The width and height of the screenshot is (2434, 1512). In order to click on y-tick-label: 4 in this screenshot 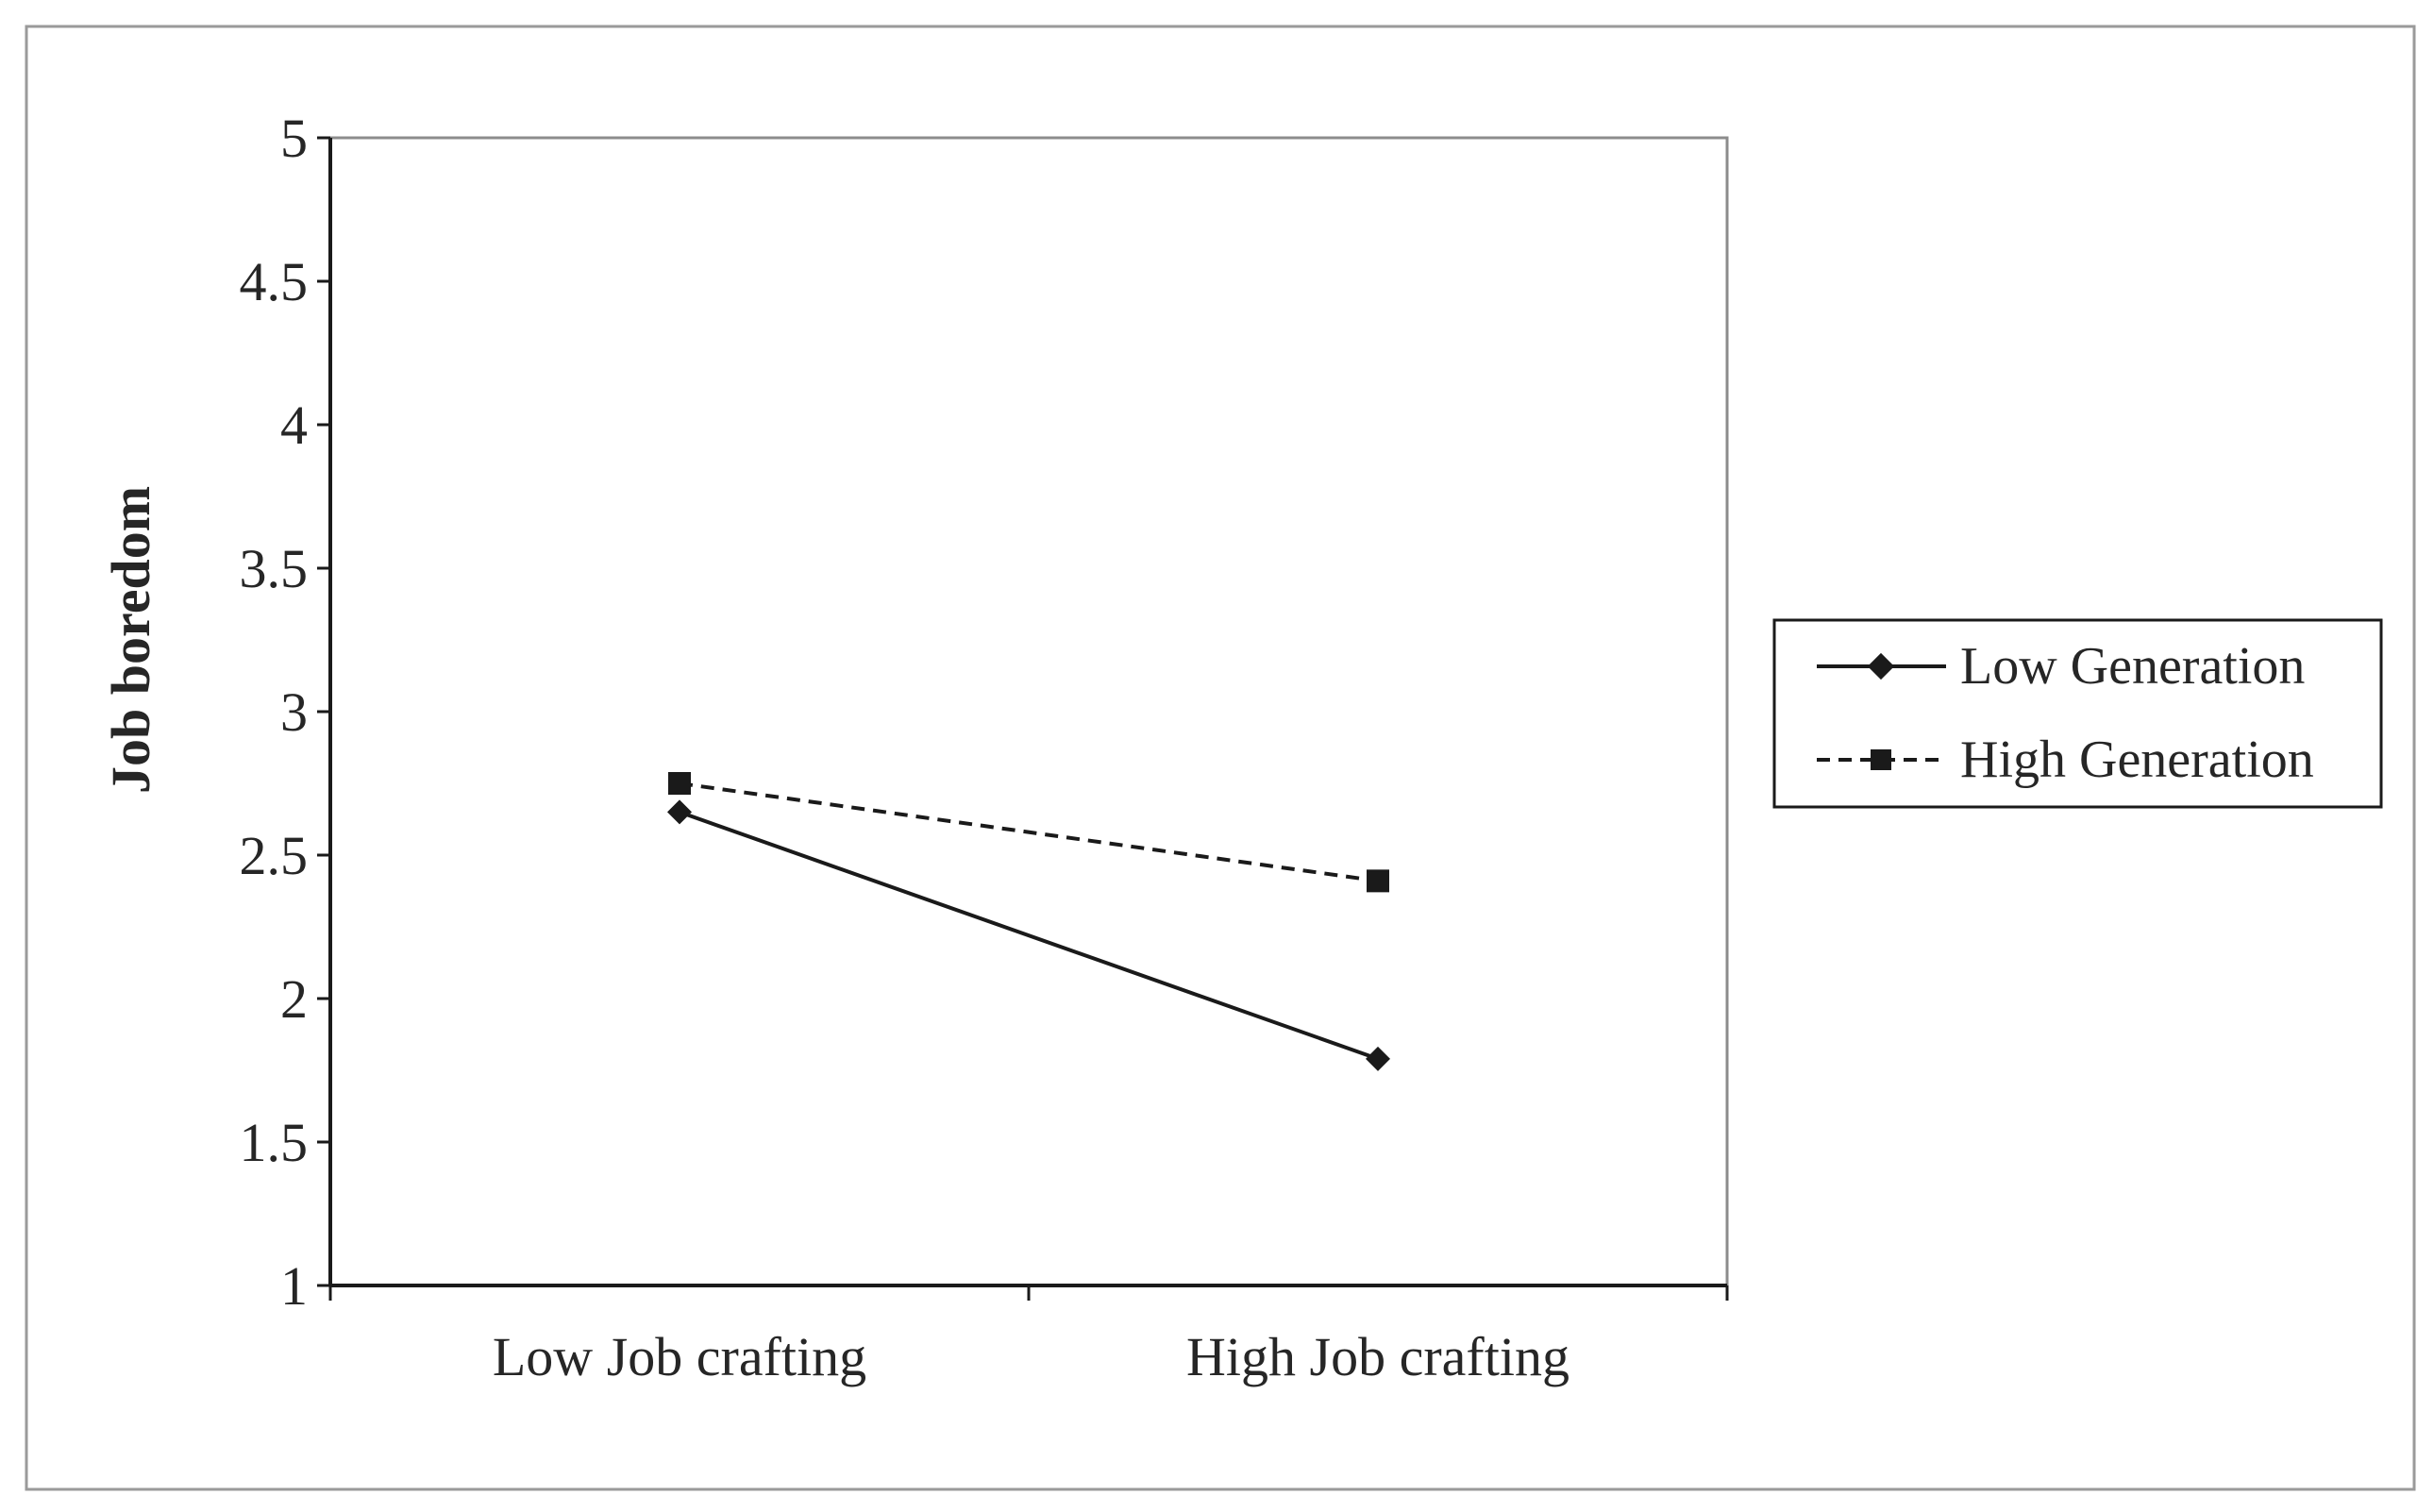, I will do `click(294, 425)`.